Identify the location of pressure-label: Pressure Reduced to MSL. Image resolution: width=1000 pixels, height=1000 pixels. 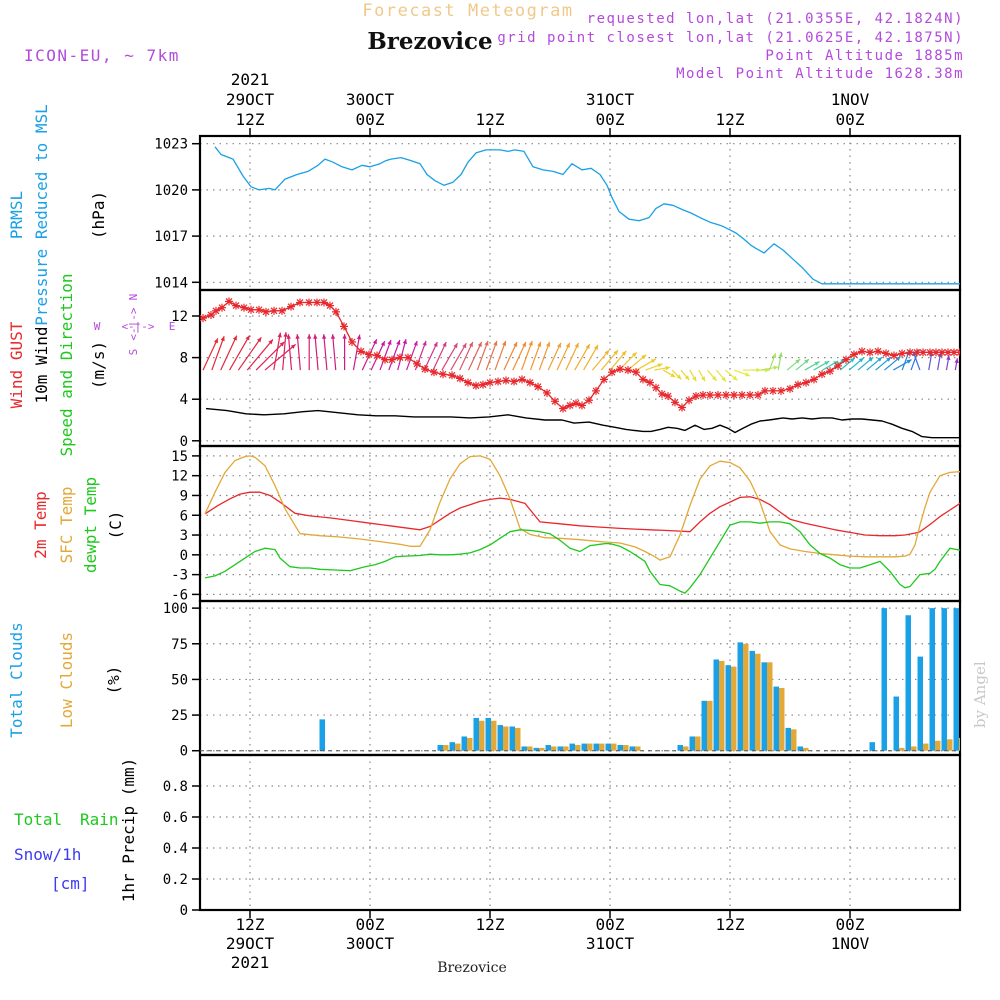
(41, 215).